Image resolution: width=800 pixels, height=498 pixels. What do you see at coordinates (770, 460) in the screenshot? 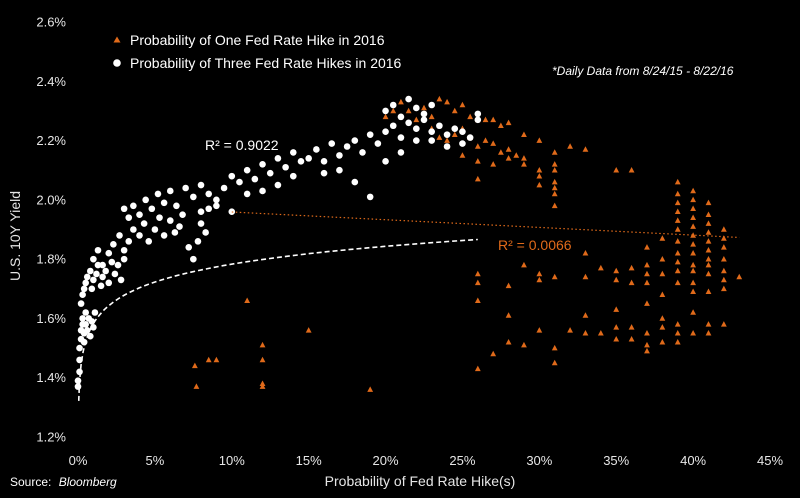
I see `x-tick-label: 45%` at bounding box center [770, 460].